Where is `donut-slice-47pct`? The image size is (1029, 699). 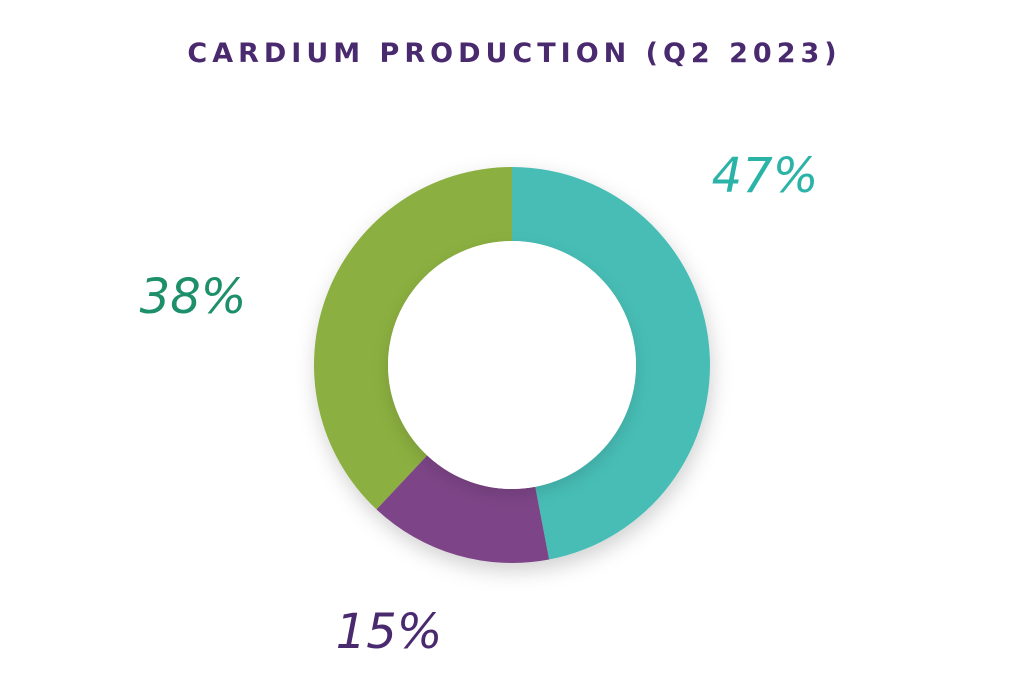 donut-slice-47pct is located at coordinates (611, 363).